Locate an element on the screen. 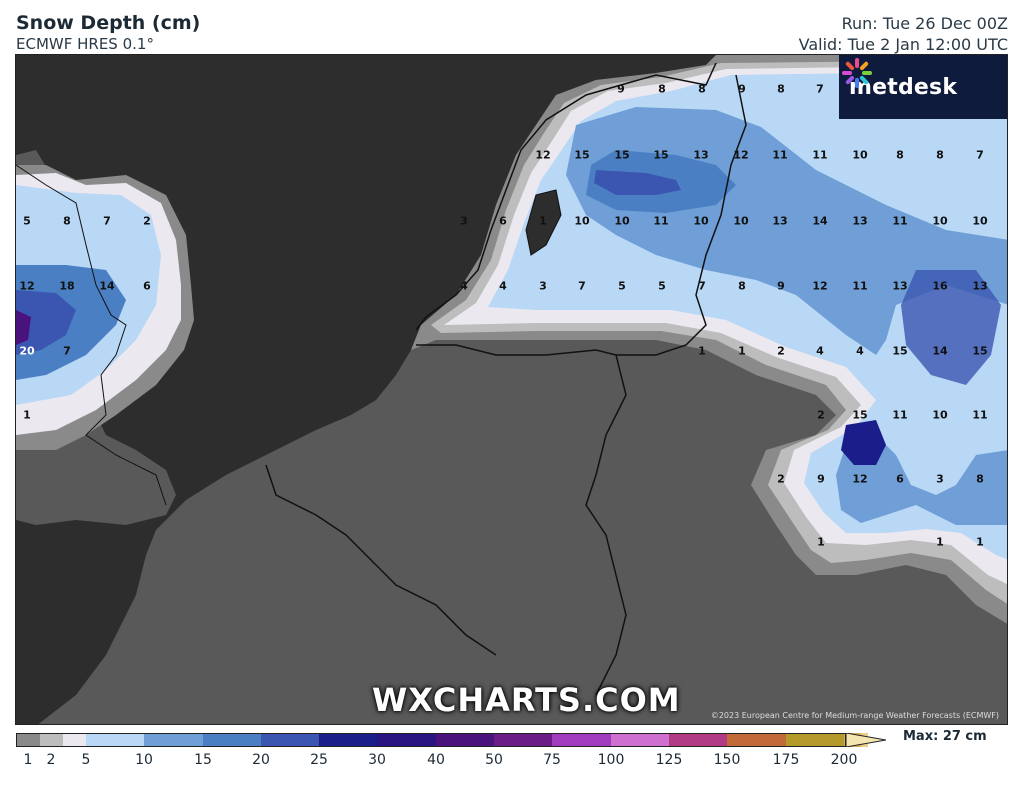 This screenshot has height=786, width=1024. map-title: Snow Depth (cm) is located at coordinates (108, 23).